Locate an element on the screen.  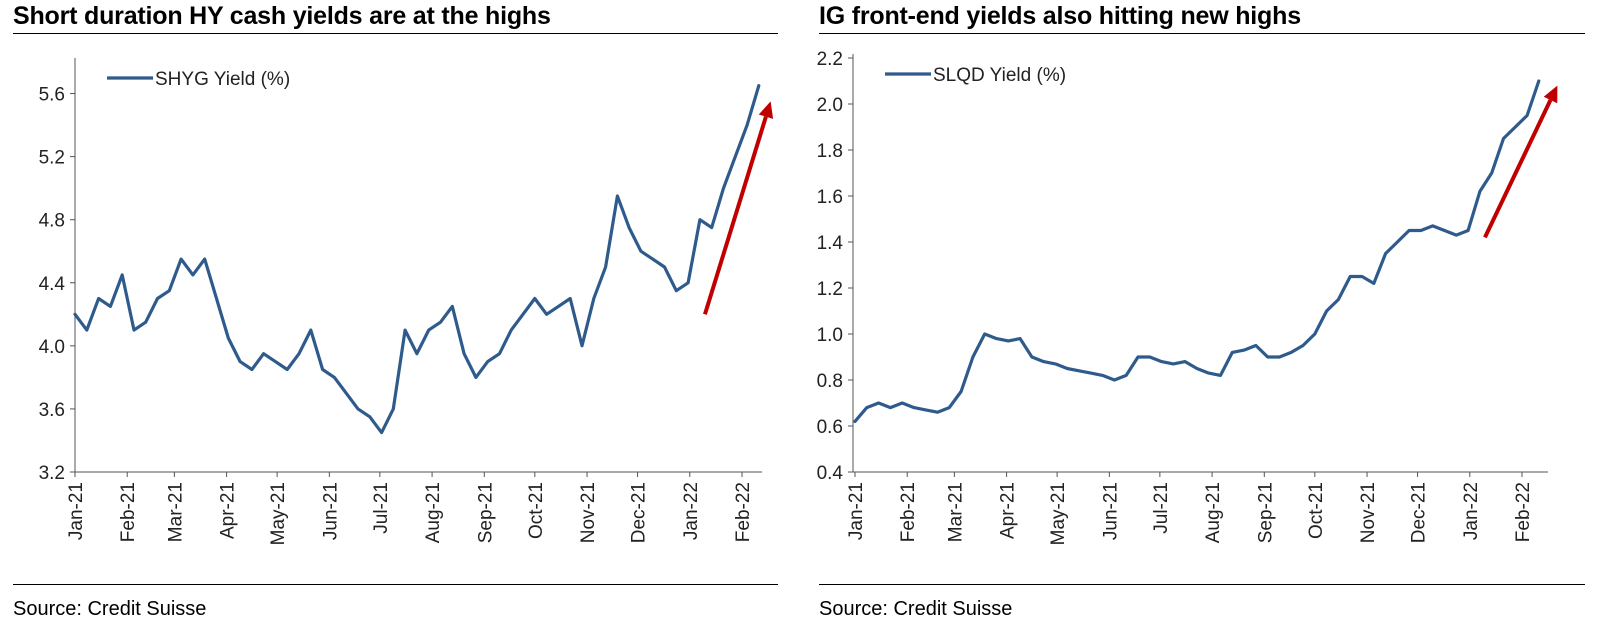
y-tick-label: 4.4 is located at coordinates (52, 284).